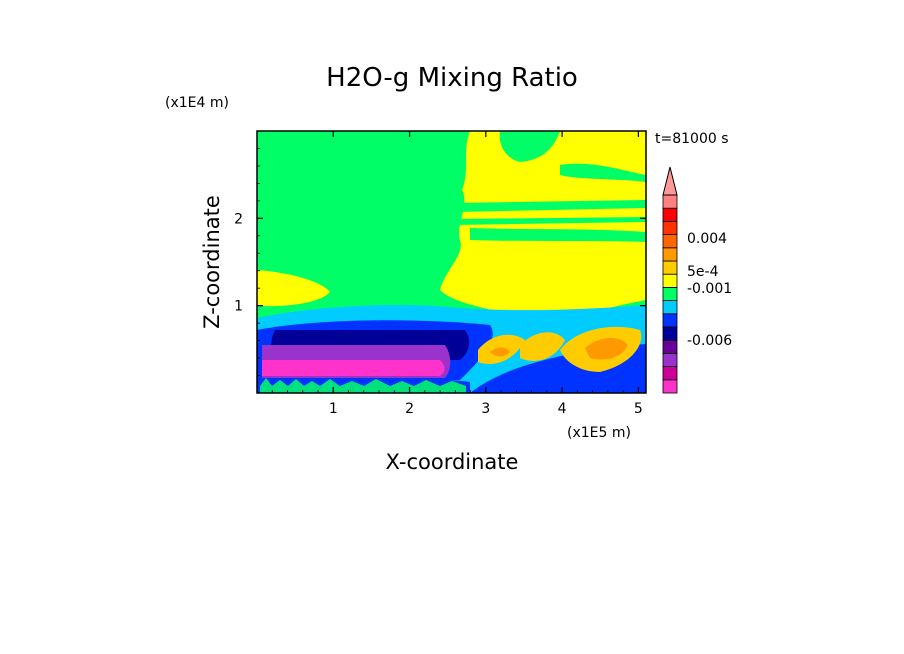  I want to click on x-tick-label: 2, so click(409, 409).